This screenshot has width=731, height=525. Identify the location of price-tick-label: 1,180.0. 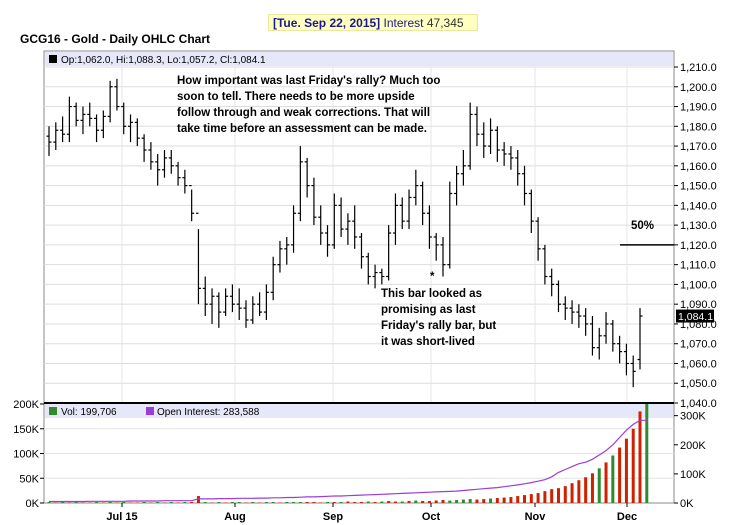
(698, 127).